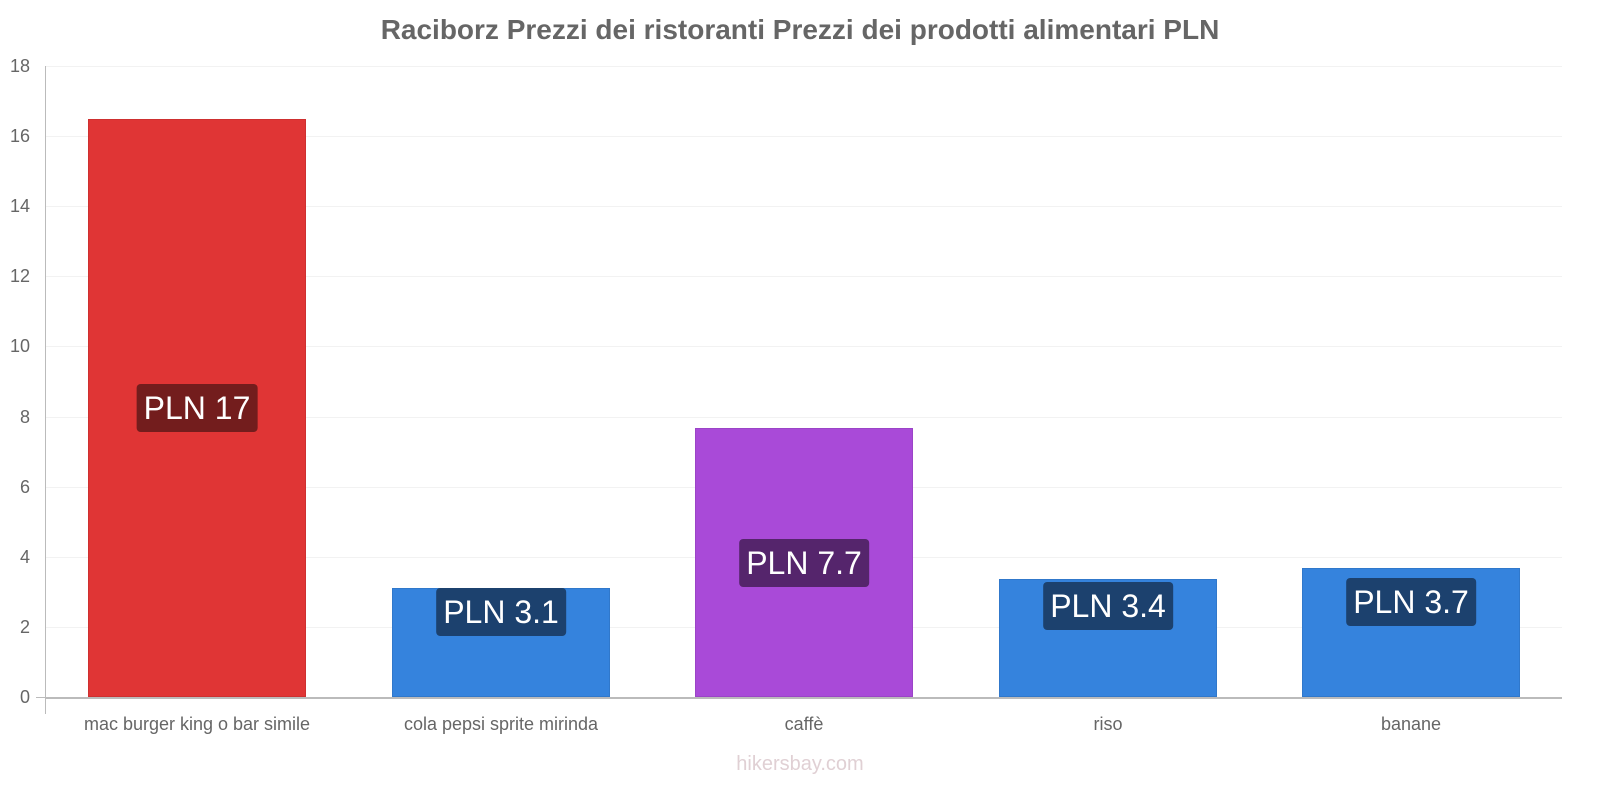 This screenshot has width=1600, height=800. I want to click on x-category-label: banane, so click(1411, 724).